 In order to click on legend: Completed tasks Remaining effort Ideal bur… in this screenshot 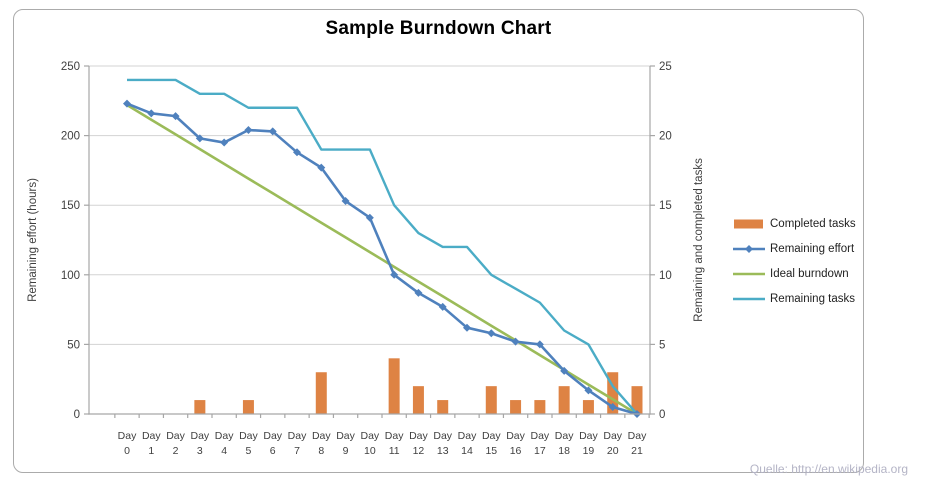, I will do `click(794, 268)`.